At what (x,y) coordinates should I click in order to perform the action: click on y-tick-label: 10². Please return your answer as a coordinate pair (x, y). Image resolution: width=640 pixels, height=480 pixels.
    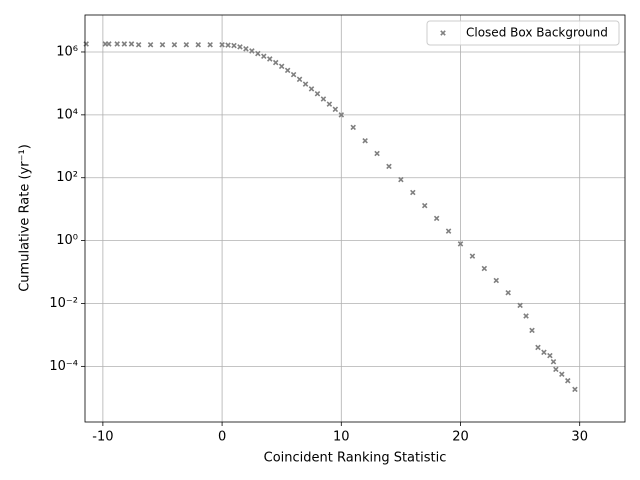
    Looking at the image, I should click on (67, 177).